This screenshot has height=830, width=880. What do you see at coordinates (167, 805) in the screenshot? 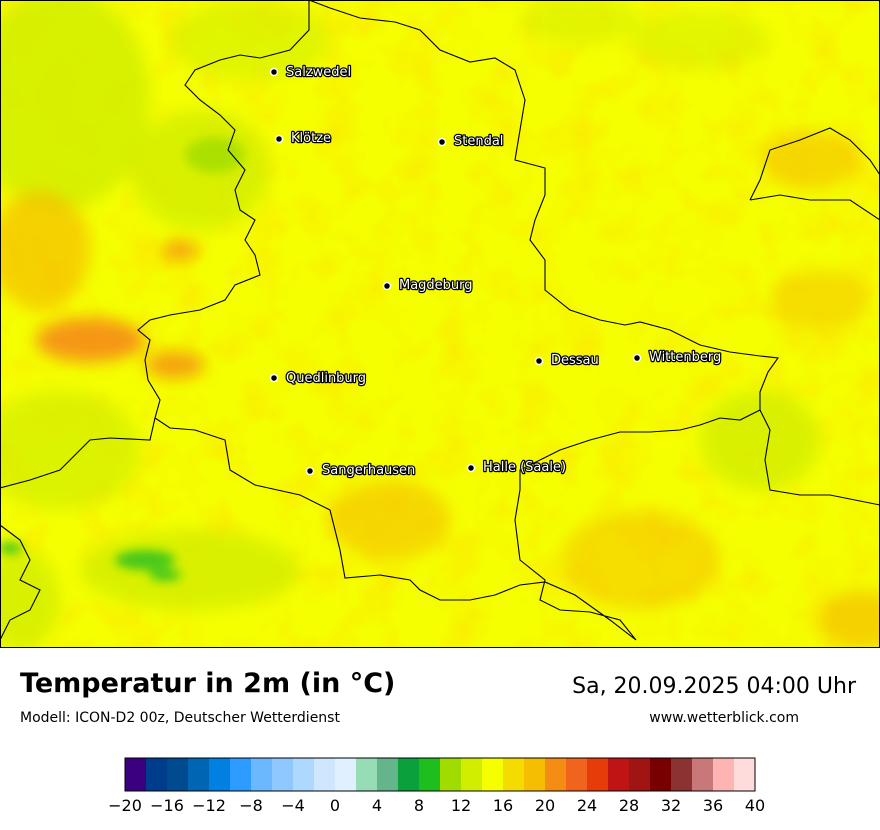
I see `legend-tick-label: −16` at bounding box center [167, 805].